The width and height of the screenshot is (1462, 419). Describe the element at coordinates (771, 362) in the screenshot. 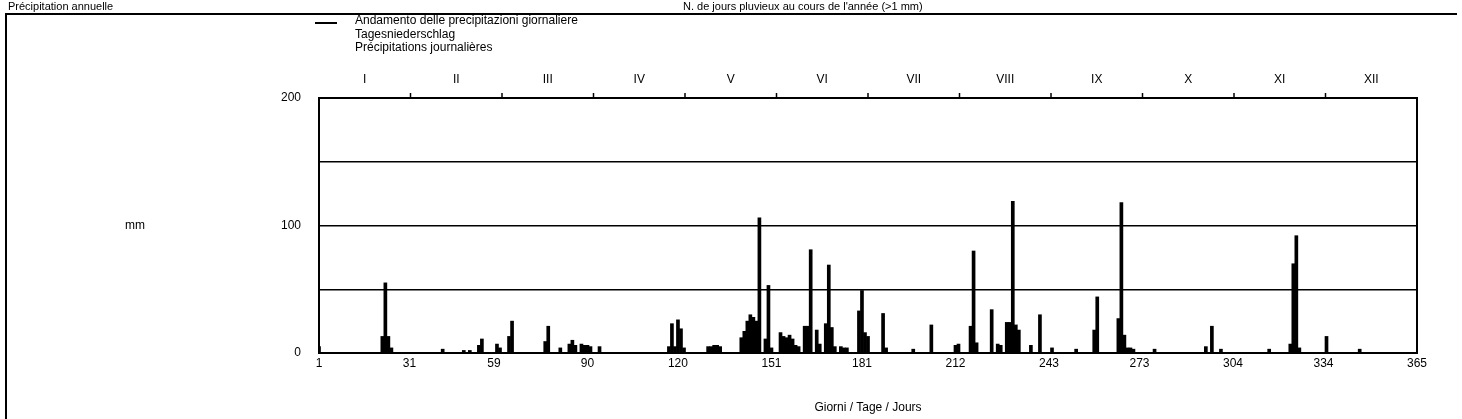

I see `x-tick-label: 151` at that location.